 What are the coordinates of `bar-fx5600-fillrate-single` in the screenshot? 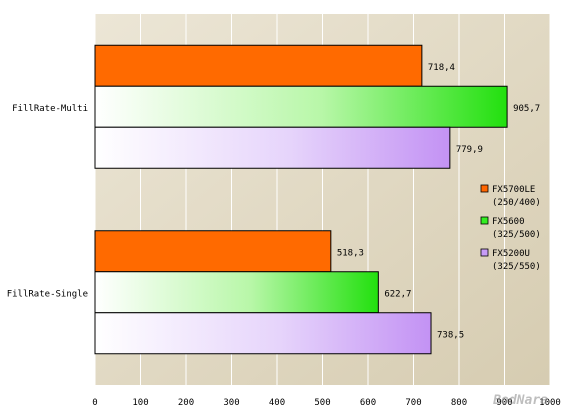 It's located at (236, 292).